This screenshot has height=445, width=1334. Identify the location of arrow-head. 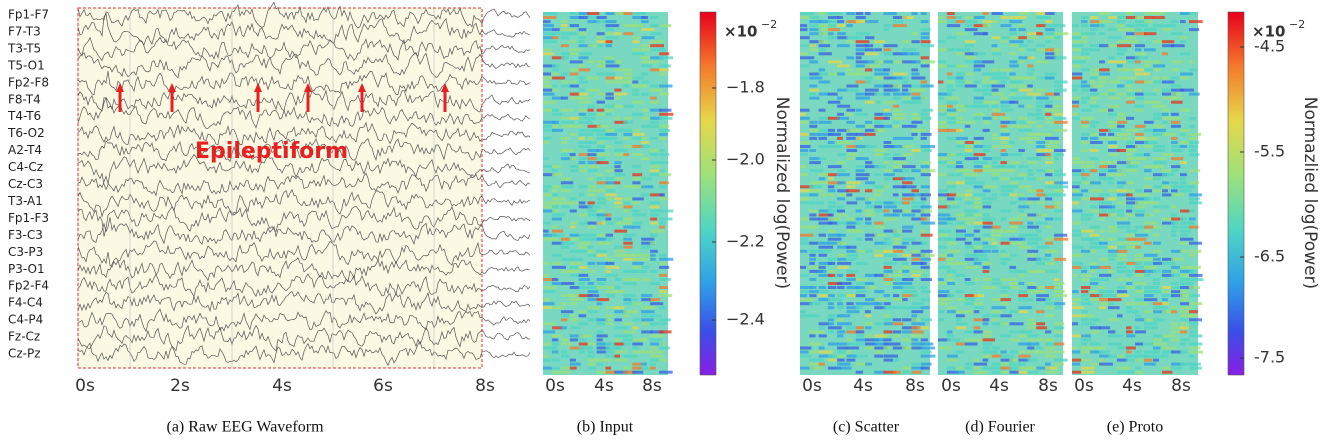
(258, 87).